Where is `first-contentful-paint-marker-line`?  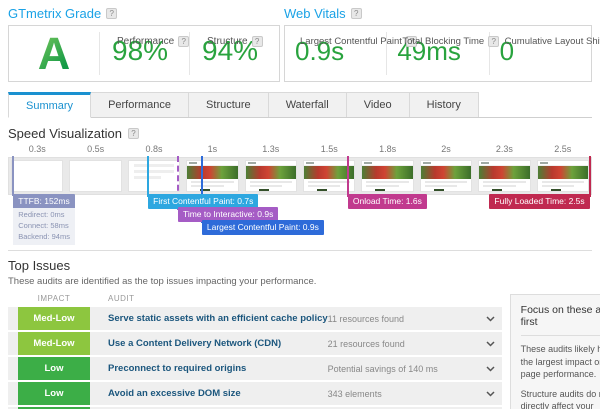 first-contentful-paint-marker-line is located at coordinates (148, 176).